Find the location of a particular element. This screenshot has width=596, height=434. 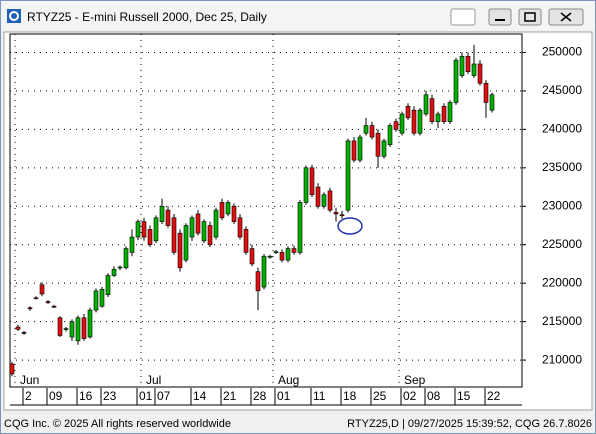

x-tick-label: 21 is located at coordinates (230, 396).